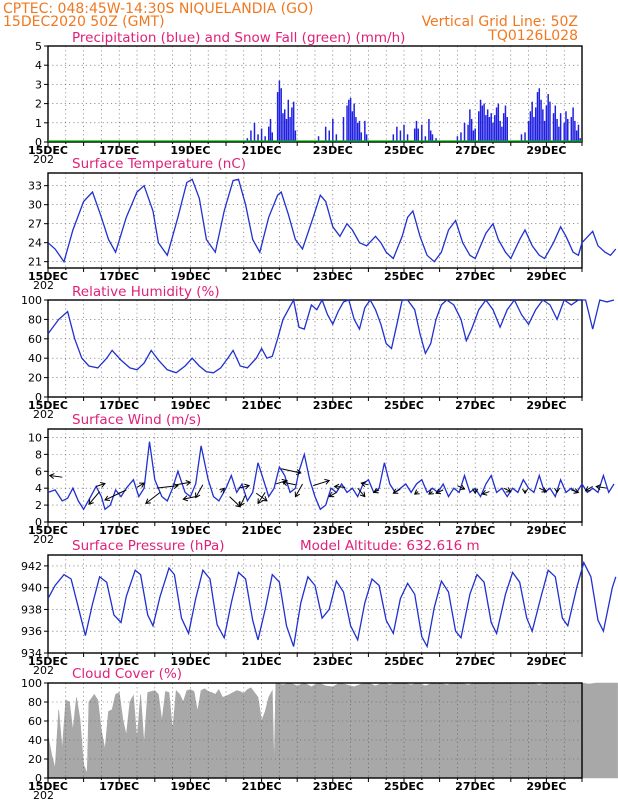 Image resolution: width=618 pixels, height=800 pixels. I want to click on panel-annotation: Model Altitude: 632.616 m, so click(390, 546).